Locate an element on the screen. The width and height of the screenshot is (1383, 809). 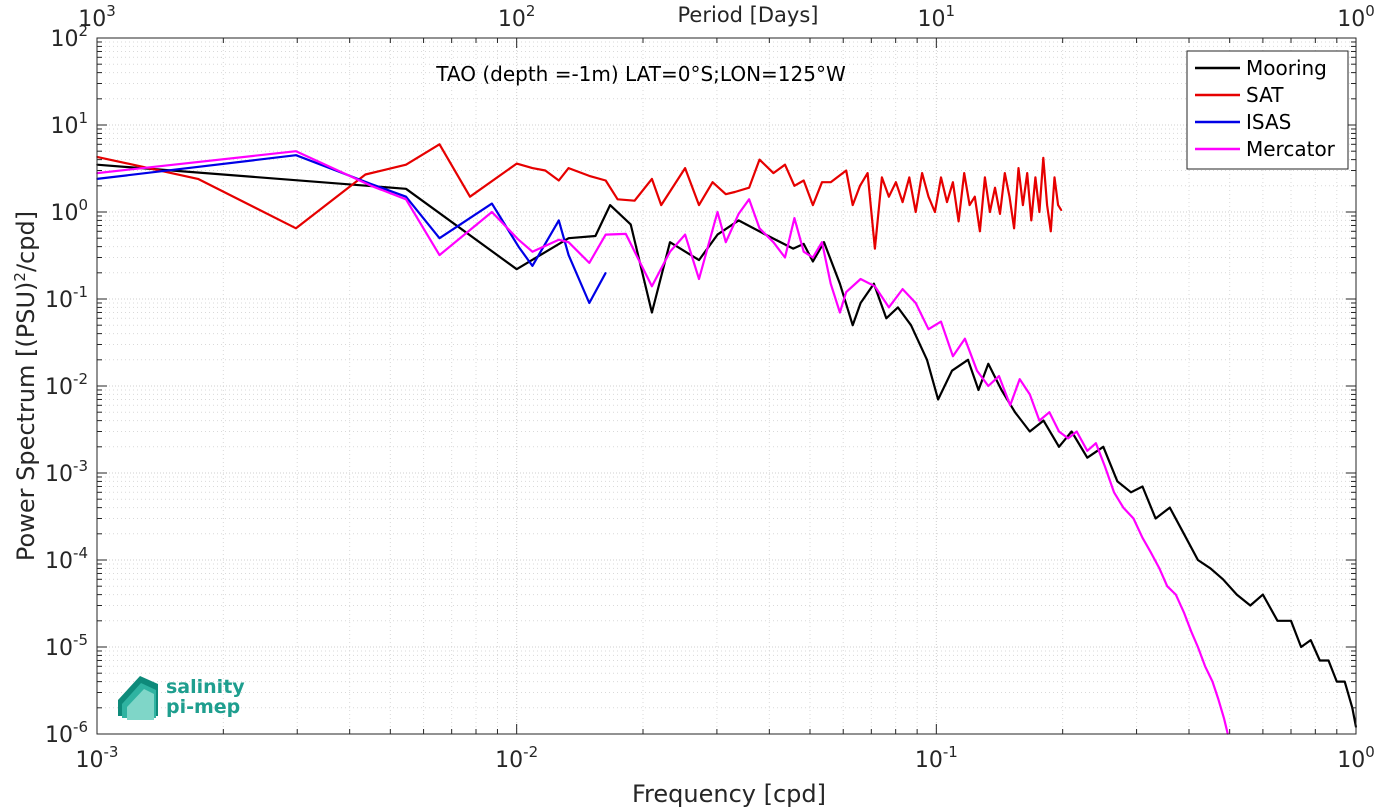
top-tick-label: 10² is located at coordinates (517, 17).